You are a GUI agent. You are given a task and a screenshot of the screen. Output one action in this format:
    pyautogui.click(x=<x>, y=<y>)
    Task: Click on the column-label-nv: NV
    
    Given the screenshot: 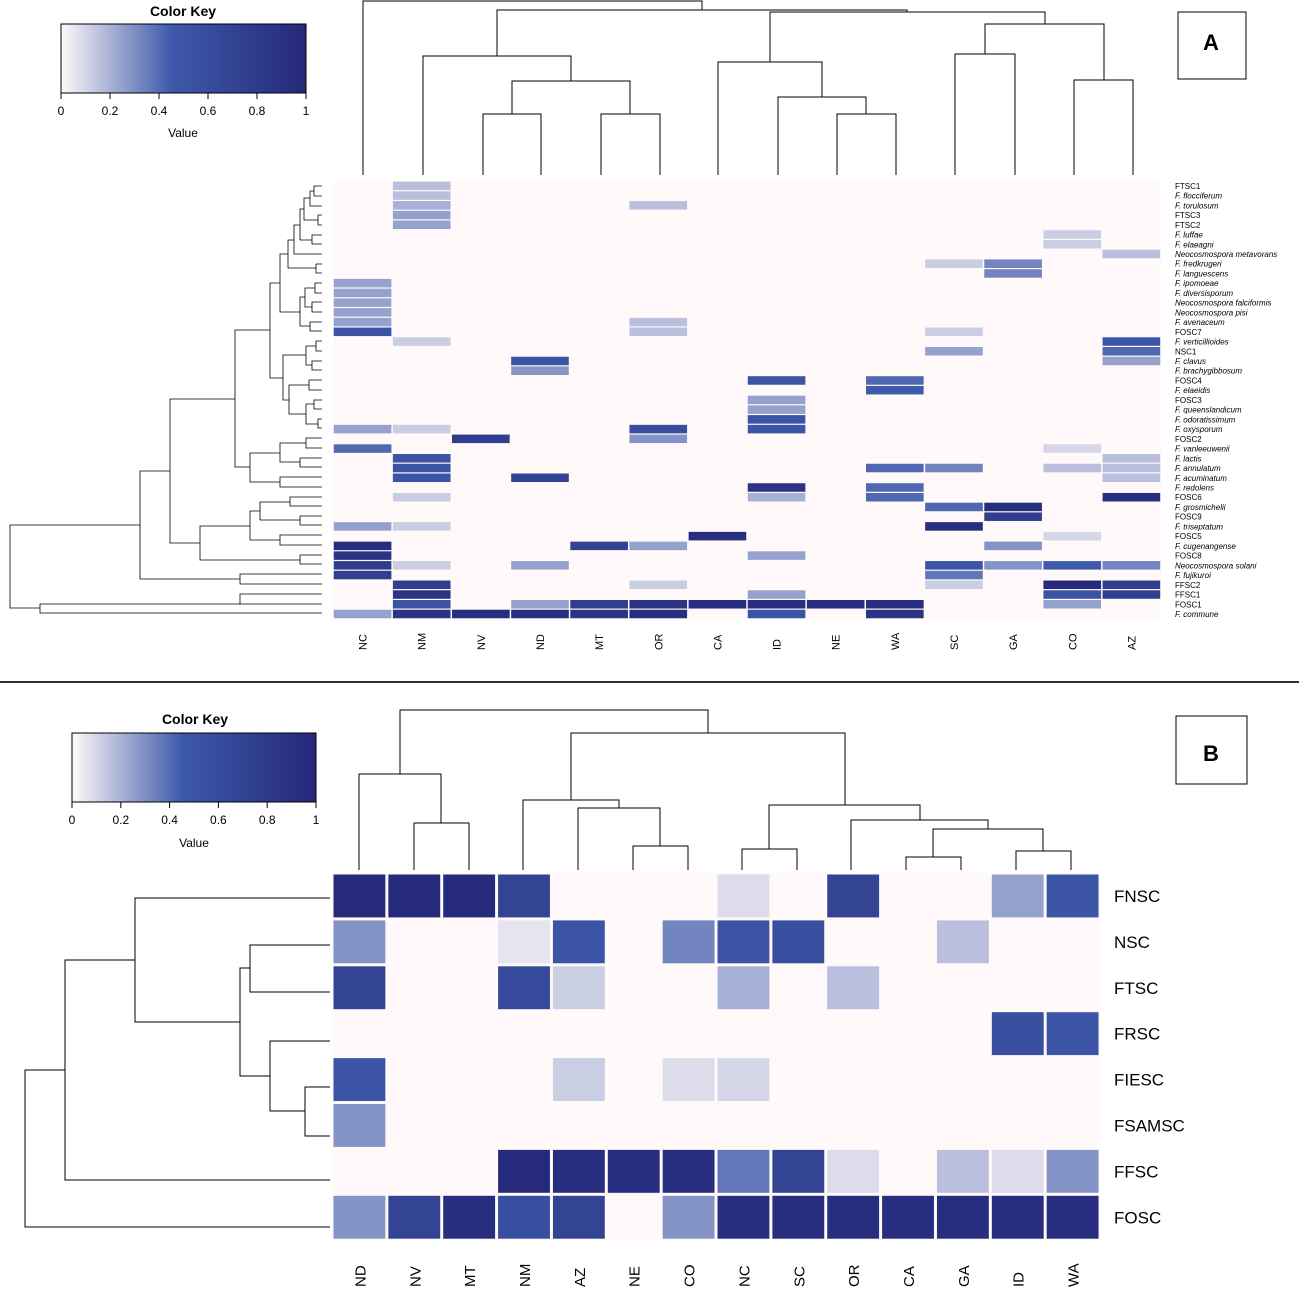 What is the action you would take?
    pyautogui.click(x=415, y=1276)
    